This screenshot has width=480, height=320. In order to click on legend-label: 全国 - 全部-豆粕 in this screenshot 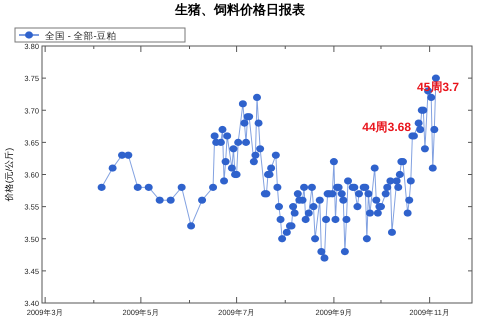, I will do `click(81, 36)`.